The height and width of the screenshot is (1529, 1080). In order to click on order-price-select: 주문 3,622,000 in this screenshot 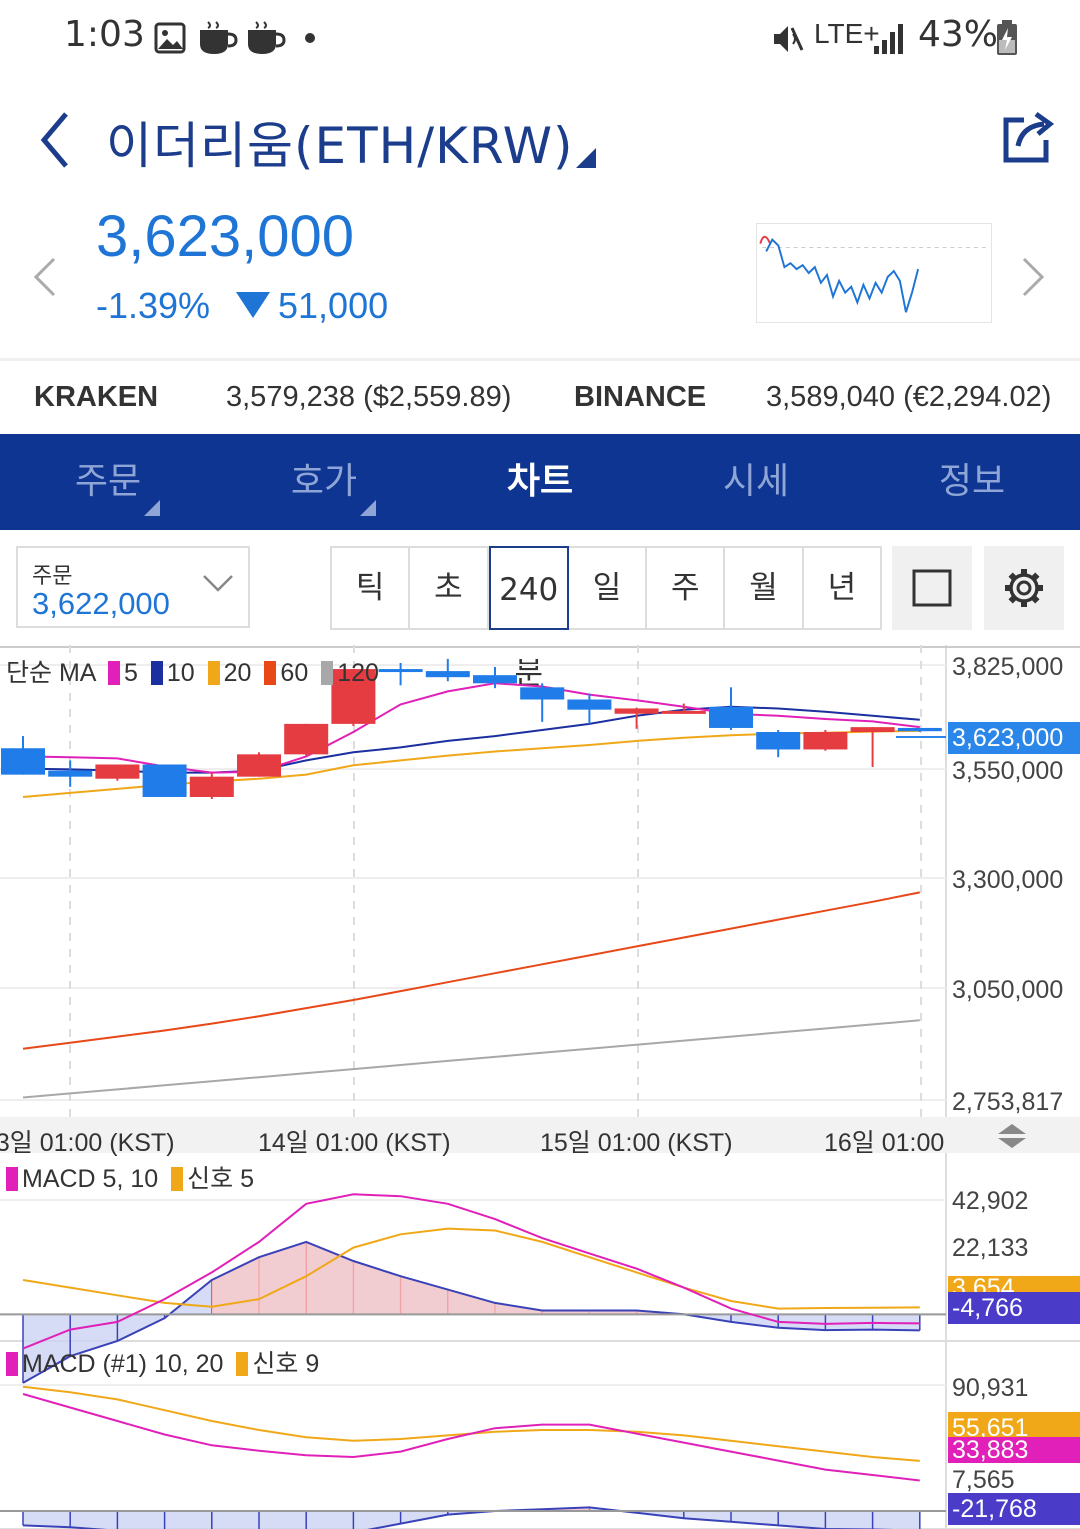, I will do `click(133, 587)`.